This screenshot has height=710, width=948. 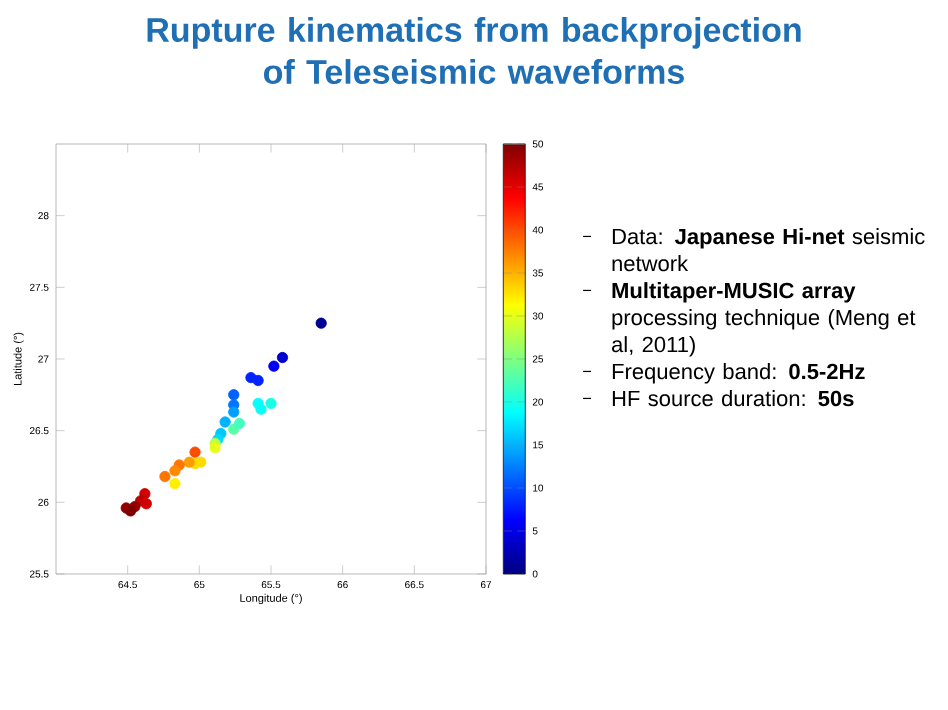 What do you see at coordinates (764, 319) in the screenshot?
I see `text: Multitaper-MUSIC array processing technique (Meng et al, 2011)` at bounding box center [764, 319].